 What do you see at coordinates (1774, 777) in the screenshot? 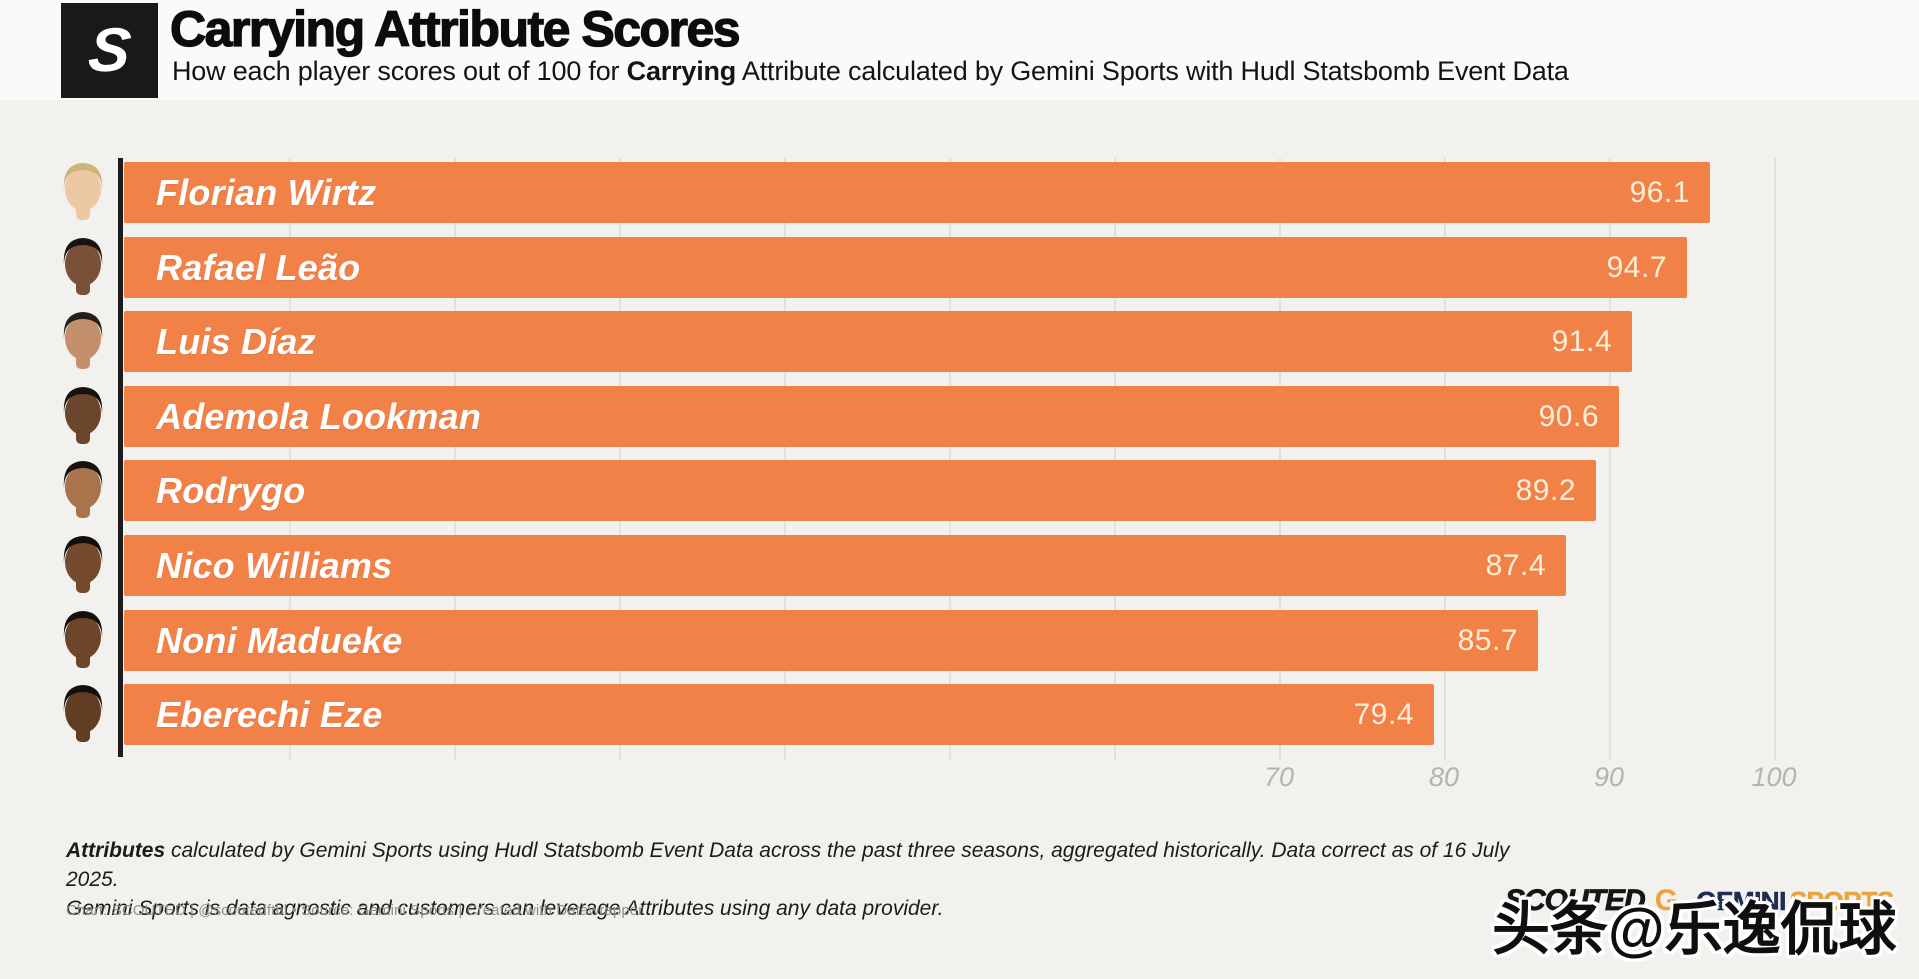
I see `x-axis-tick-100: 100` at bounding box center [1774, 777].